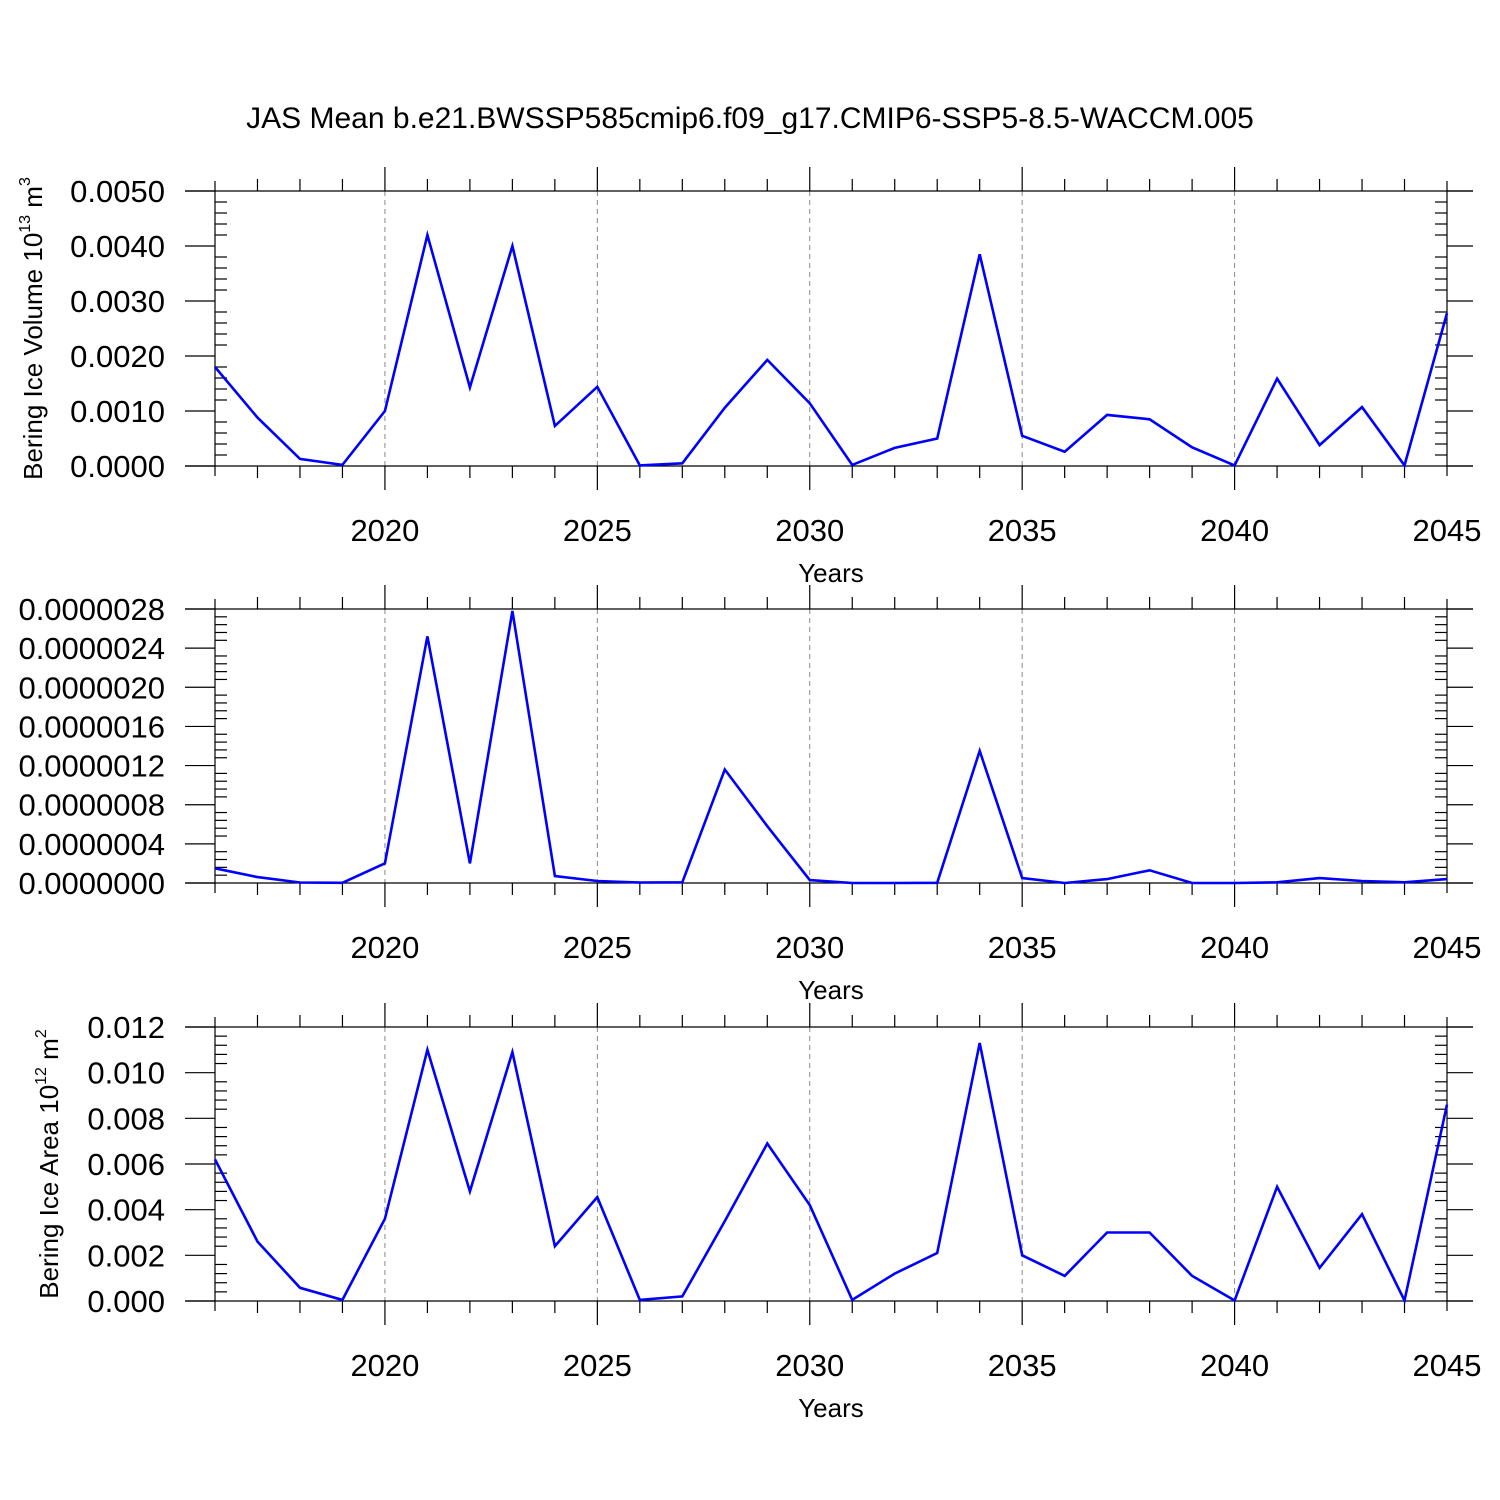 The height and width of the screenshot is (1500, 1500). Describe the element at coordinates (91, 844) in the screenshot. I see `y-tick-label: 0.0000004` at that location.